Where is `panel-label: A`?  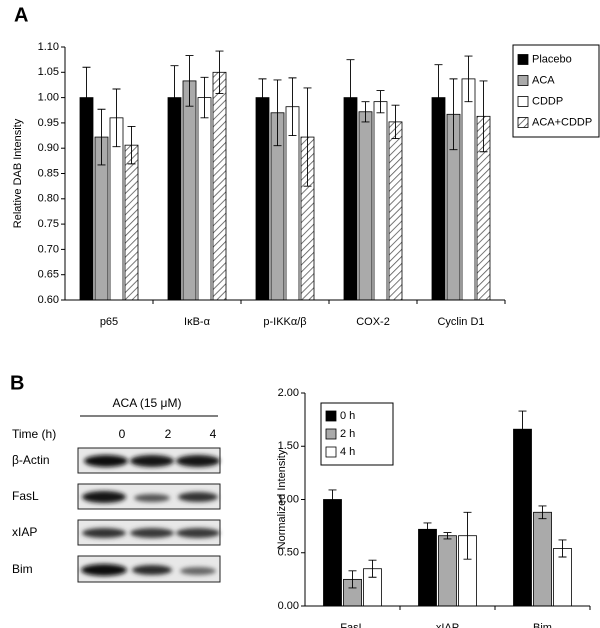
panel-label: A is located at coordinates (21, 15).